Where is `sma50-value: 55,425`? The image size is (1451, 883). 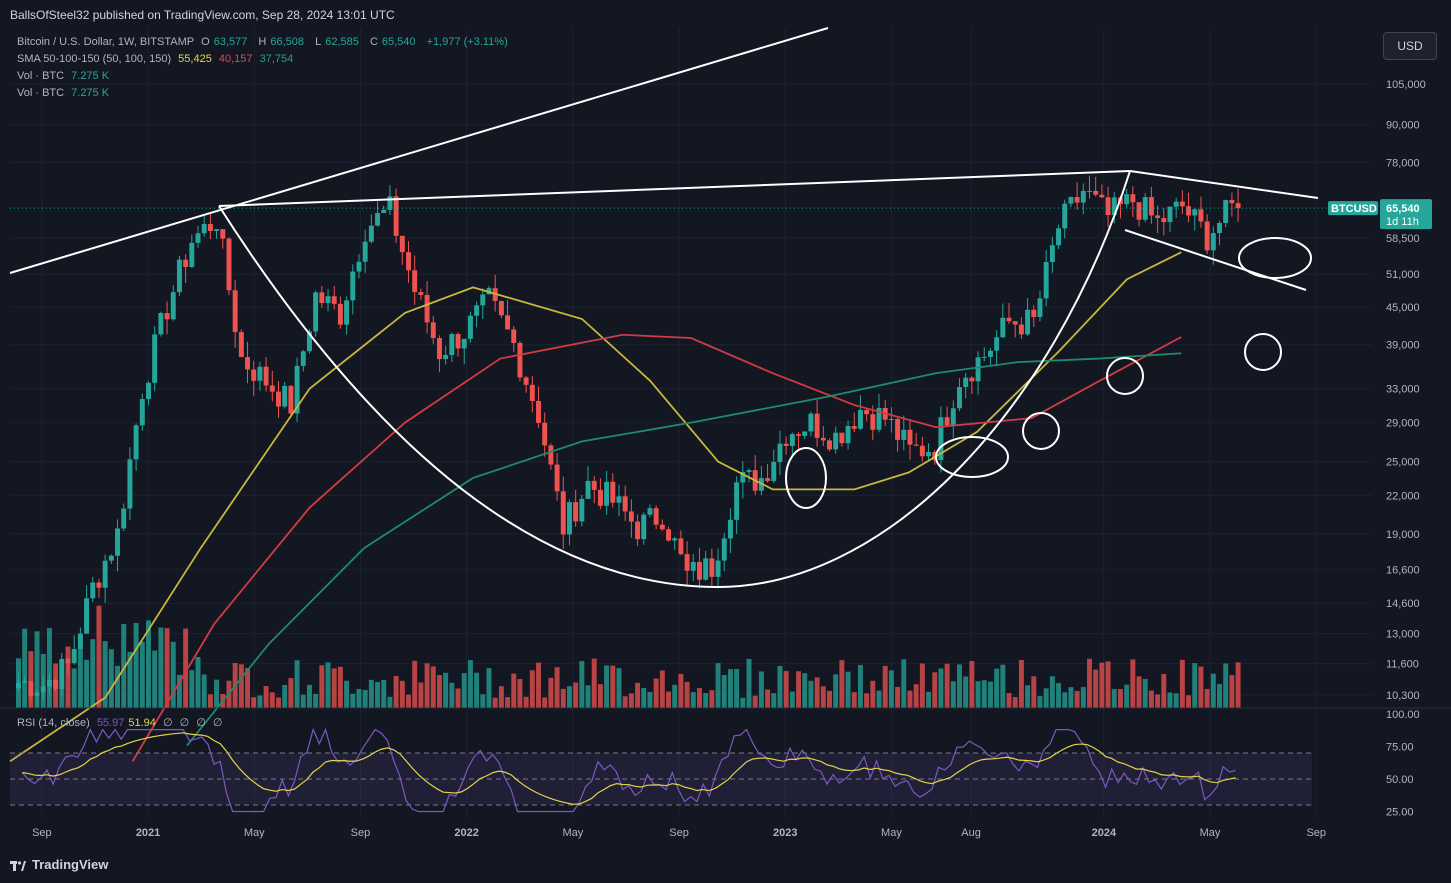
sma50-value: 55,425 is located at coordinates (195, 59).